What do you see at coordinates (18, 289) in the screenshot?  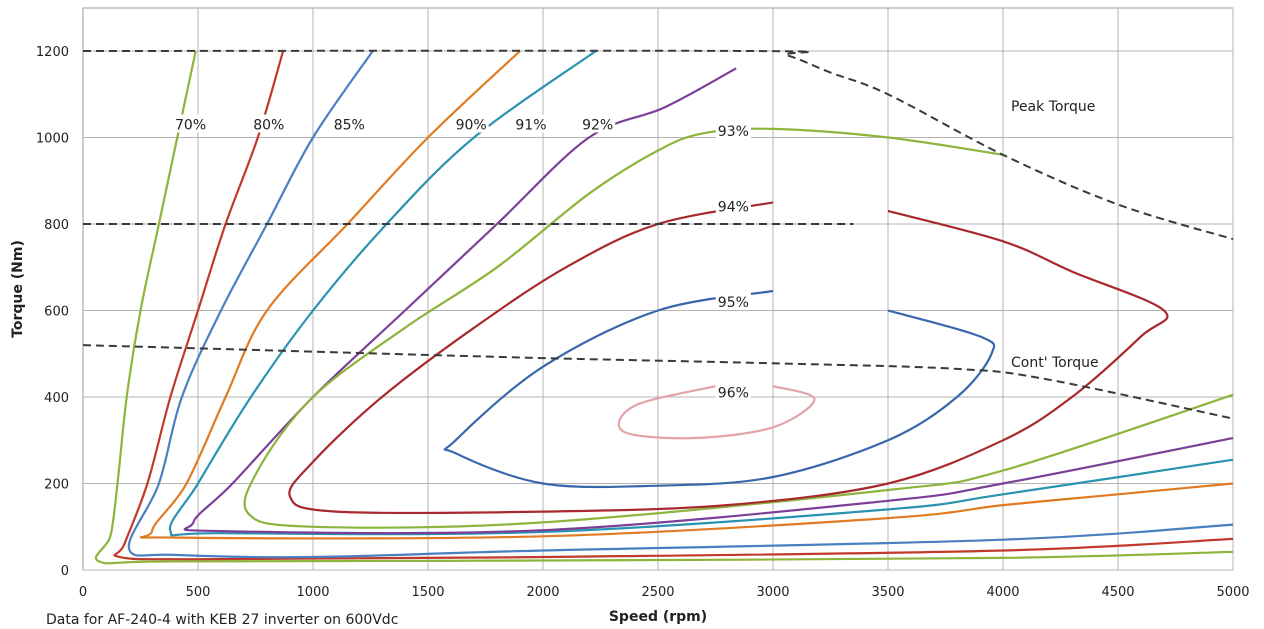 I see `y-axis-title: Torque (Nm)` at bounding box center [18, 289].